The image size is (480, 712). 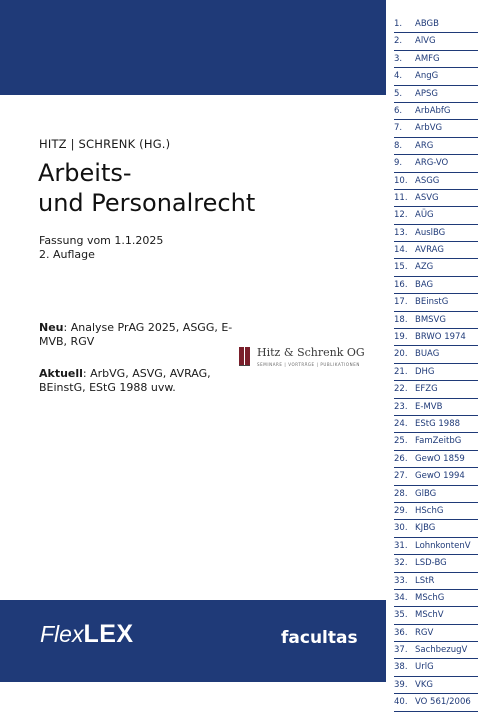 What do you see at coordinates (311, 352) in the screenshot?
I see `publisher-logo-name: Hitz & Schrenk OG` at bounding box center [311, 352].